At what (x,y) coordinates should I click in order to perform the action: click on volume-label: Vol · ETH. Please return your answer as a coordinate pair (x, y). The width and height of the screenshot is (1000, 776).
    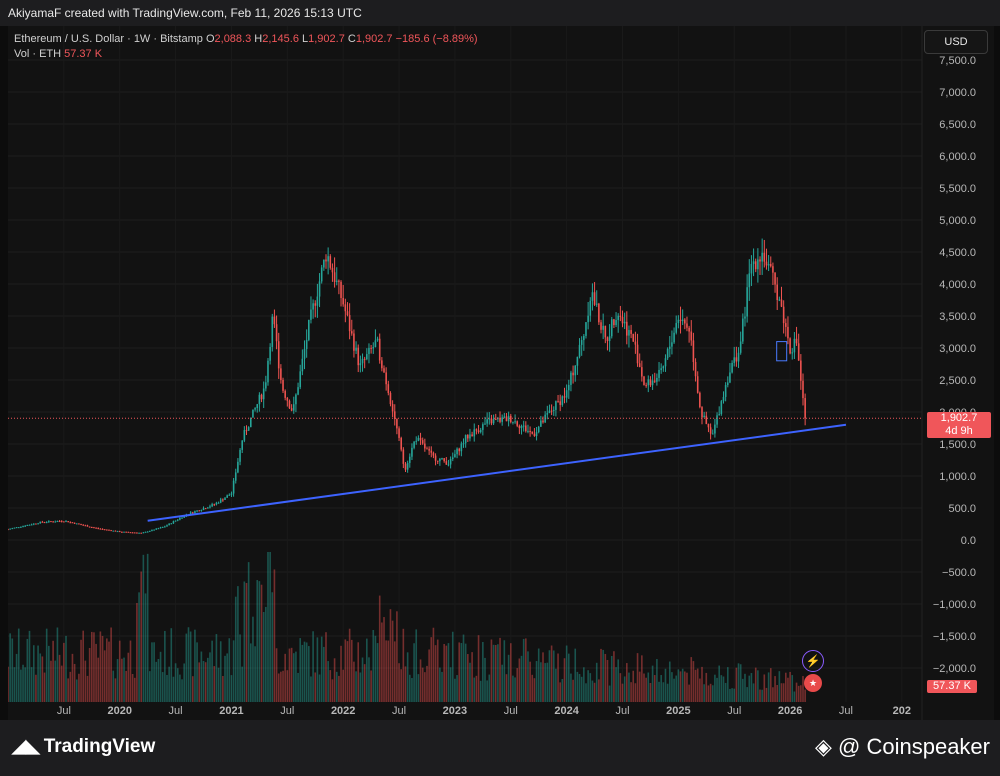
    Looking at the image, I should click on (38, 54).